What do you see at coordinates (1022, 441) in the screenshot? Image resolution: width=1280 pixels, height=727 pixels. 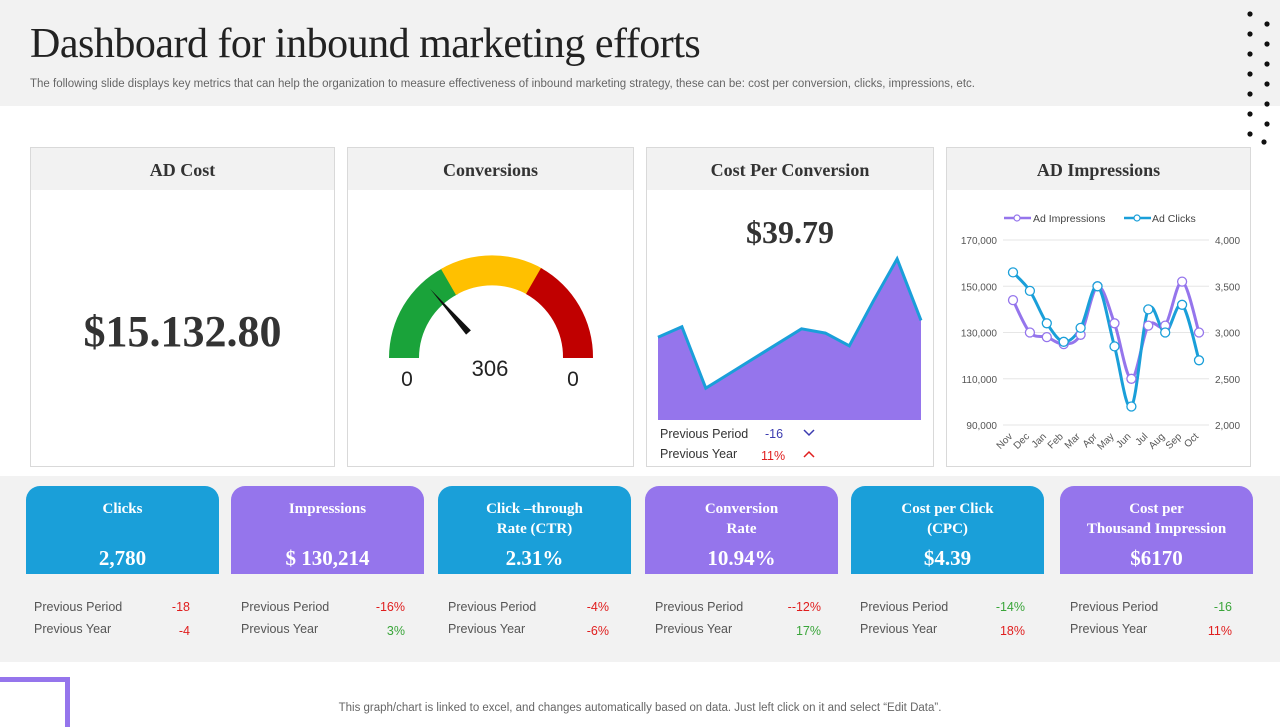 I see `x-tick-label: Dec` at bounding box center [1022, 441].